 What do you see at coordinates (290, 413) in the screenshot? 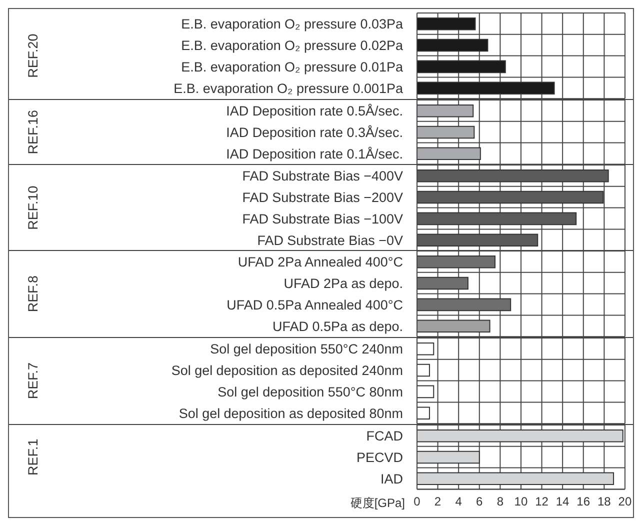
I see `y-tick-label: Sol gel deposition as deposited 80nm` at bounding box center [290, 413].